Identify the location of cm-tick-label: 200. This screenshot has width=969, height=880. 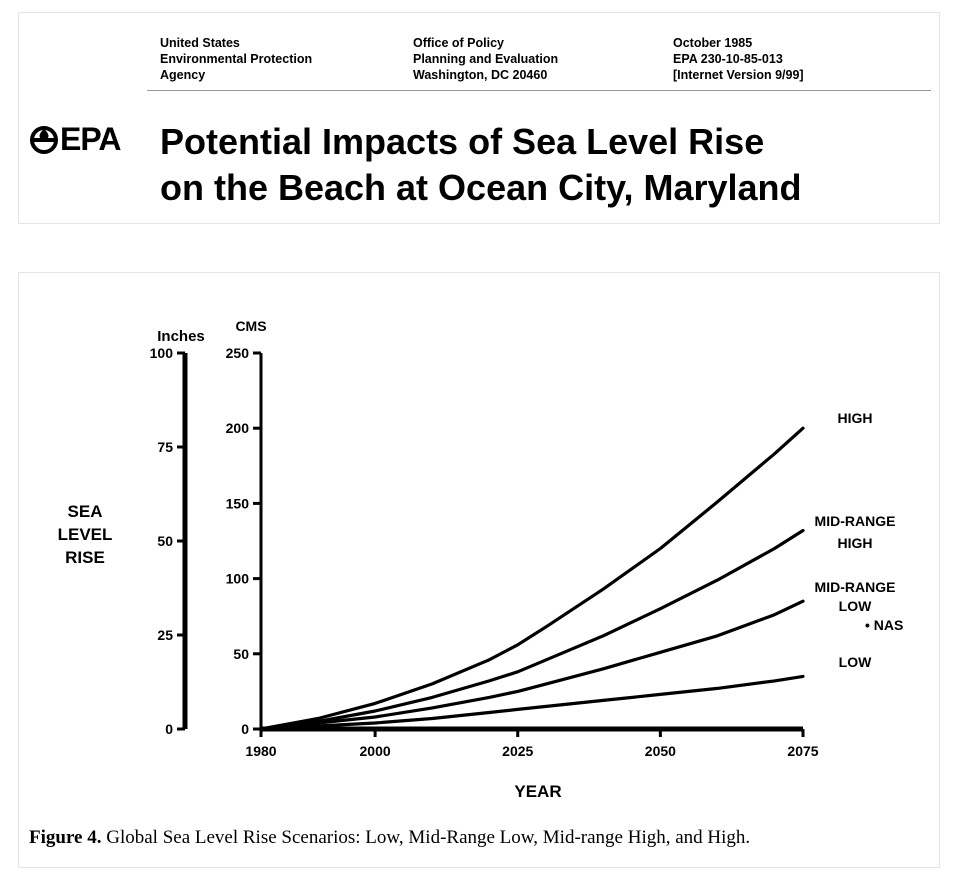
(238, 428).